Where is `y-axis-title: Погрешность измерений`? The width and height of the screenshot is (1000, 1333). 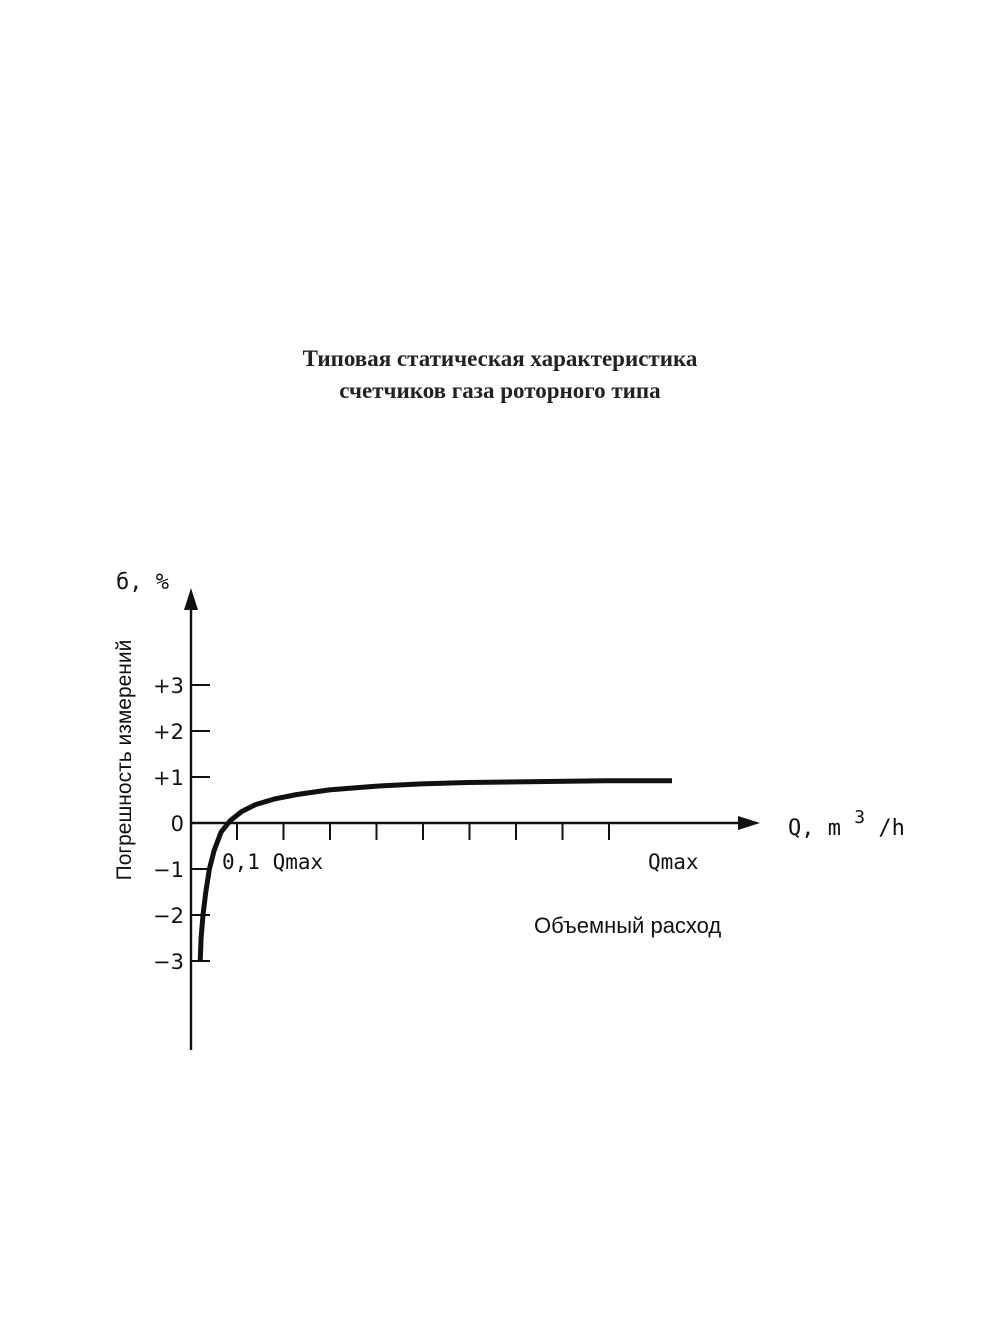
y-axis-title: Погрешность измерений is located at coordinates (124, 760).